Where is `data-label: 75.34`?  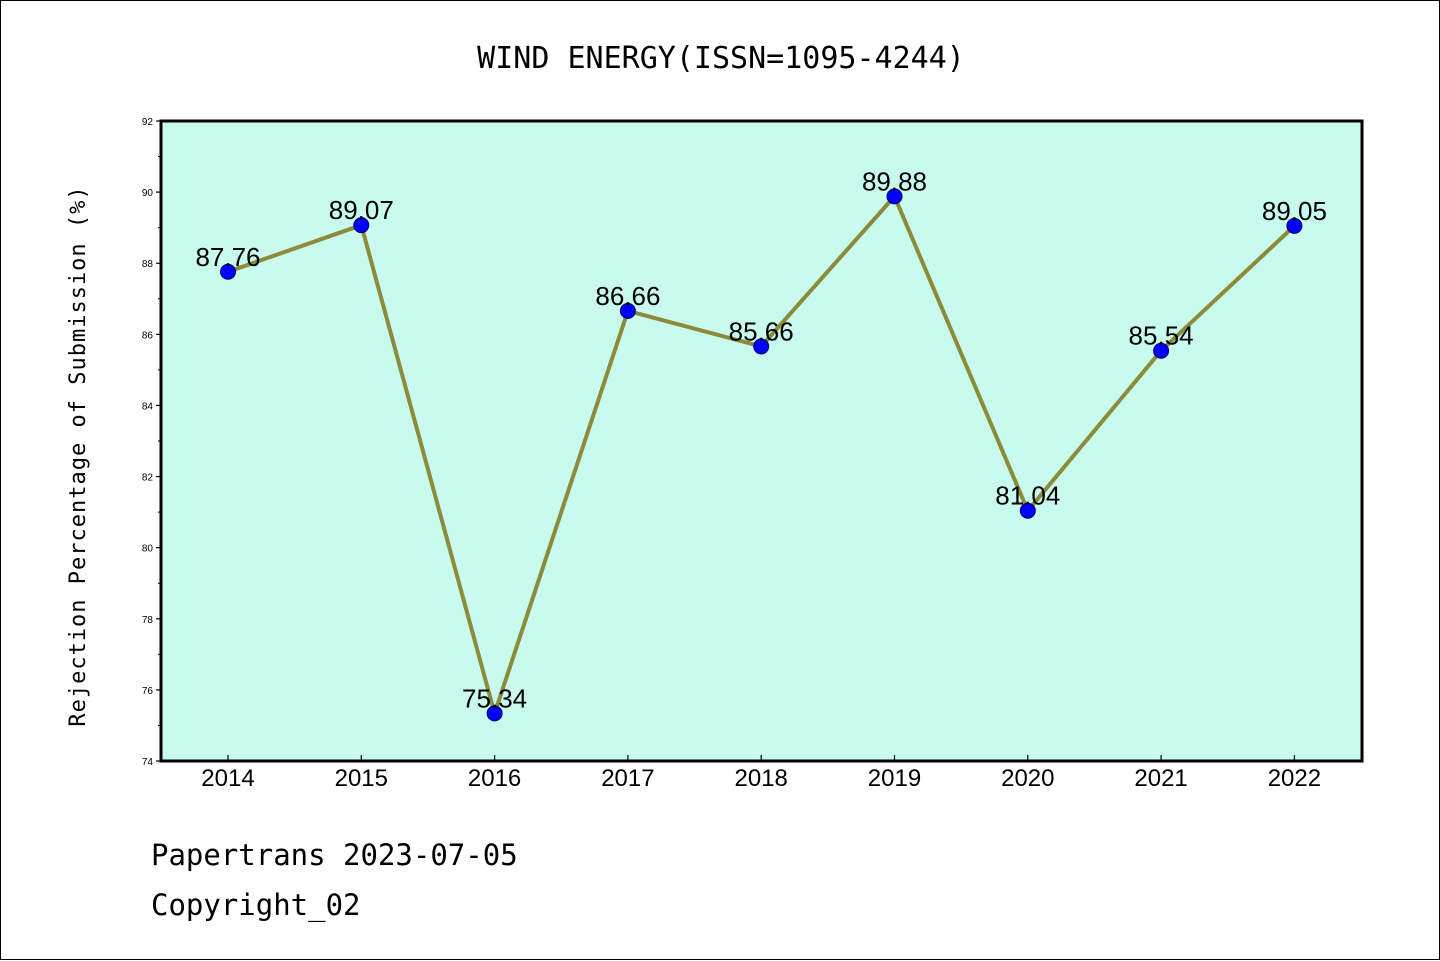
data-label: 75.34 is located at coordinates (494, 698).